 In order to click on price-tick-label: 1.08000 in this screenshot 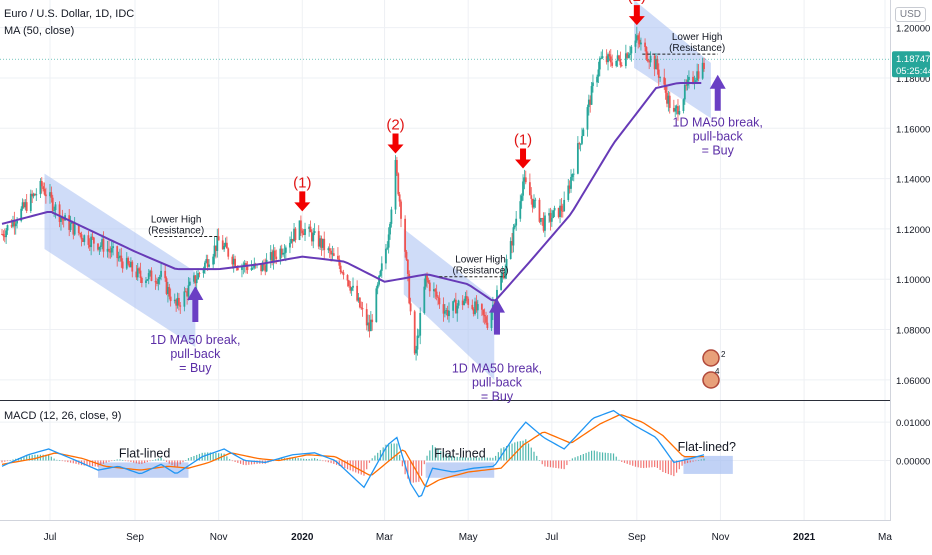, I will do `click(913, 331)`.